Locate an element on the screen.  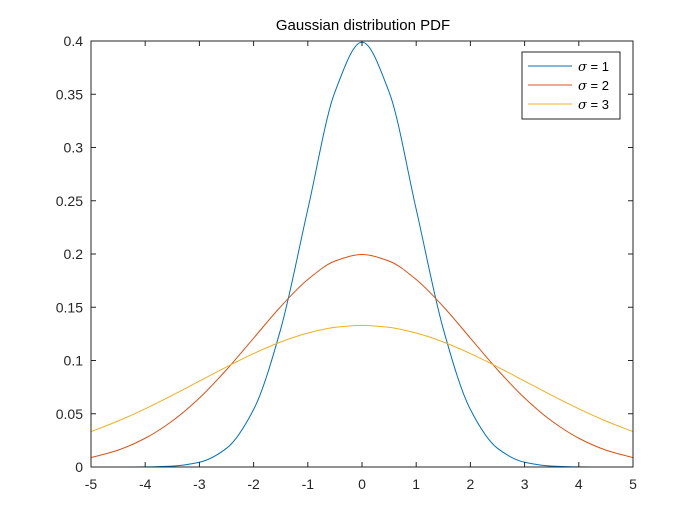
y-tick-label: 0.35 is located at coordinates (69, 94).